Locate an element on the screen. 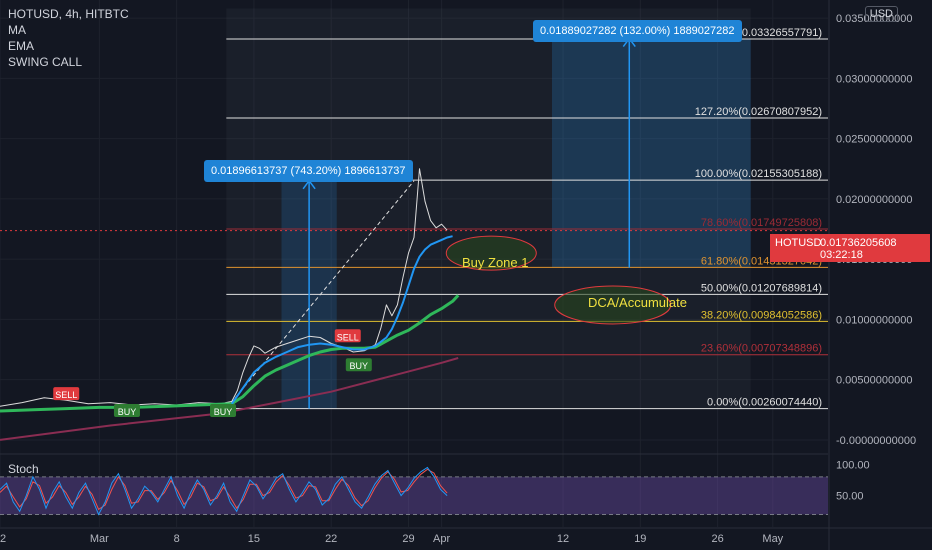  candle-countdown: 03:22:18 is located at coordinates (841, 255).